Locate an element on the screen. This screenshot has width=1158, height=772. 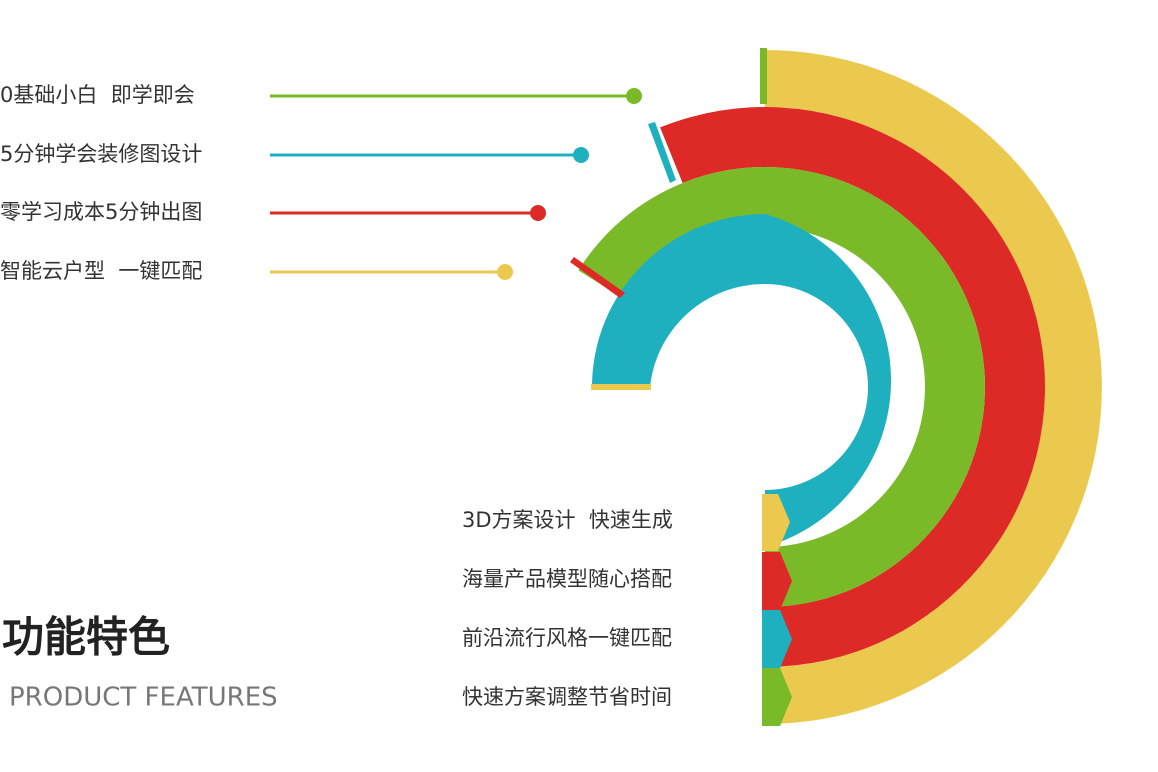
tab-red is located at coordinates (777, 581).